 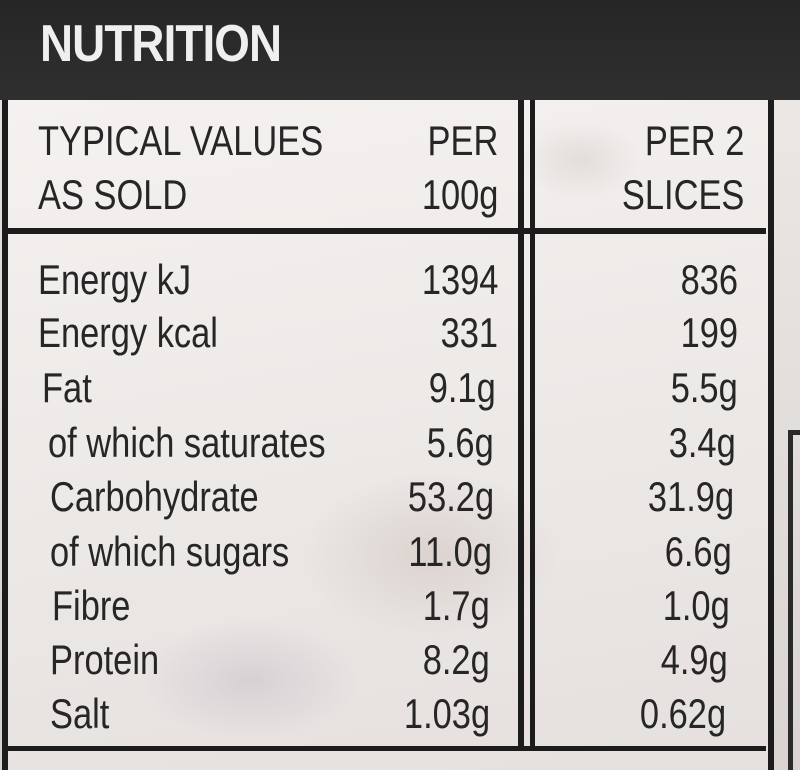 What do you see at coordinates (469, 332) in the screenshot?
I see `row-value-energy-kcal-100g: 331` at bounding box center [469, 332].